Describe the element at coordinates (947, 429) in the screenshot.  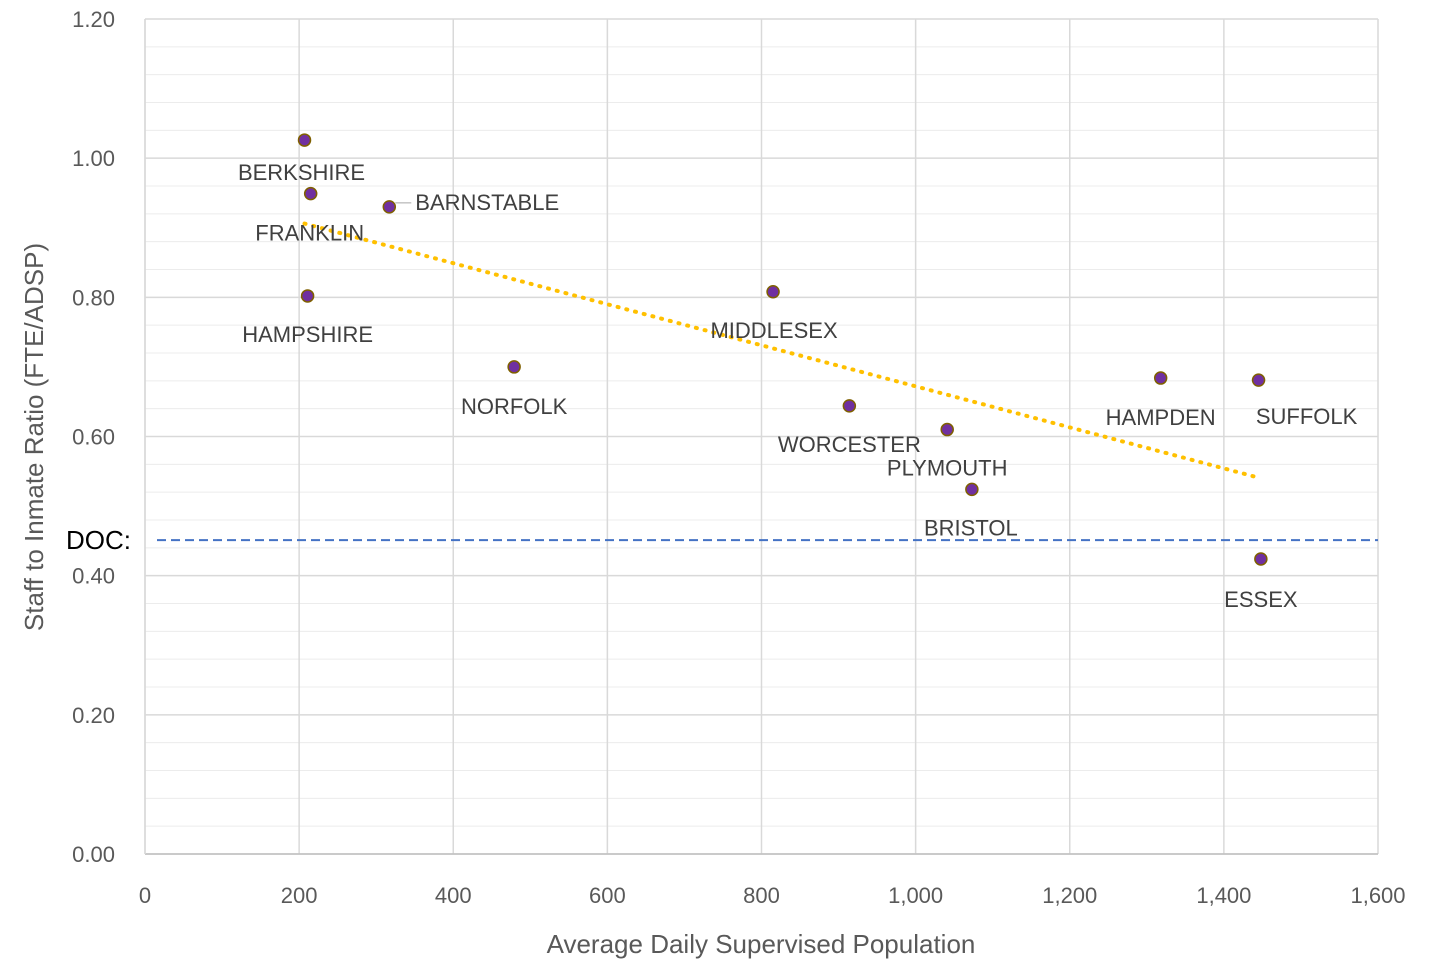
I see `data-point-plymouth` at that location.